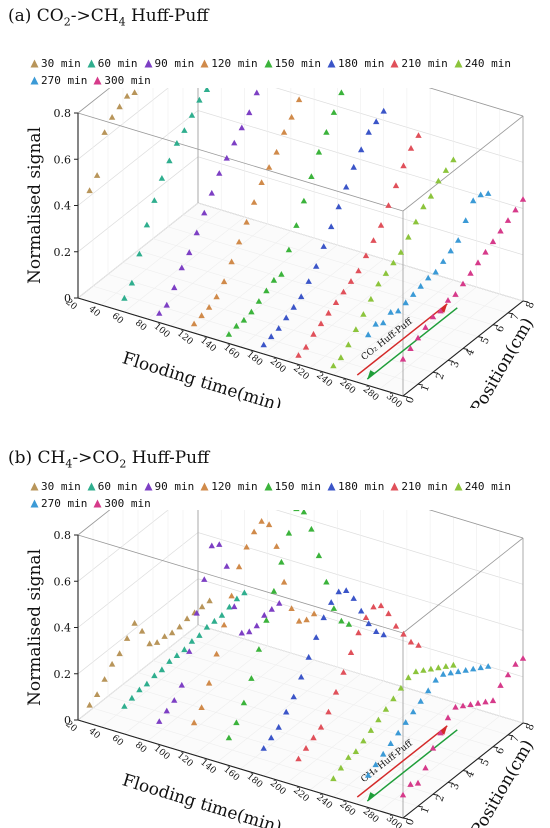  I want to click on legend-item: 180 min, so click(355, 486).